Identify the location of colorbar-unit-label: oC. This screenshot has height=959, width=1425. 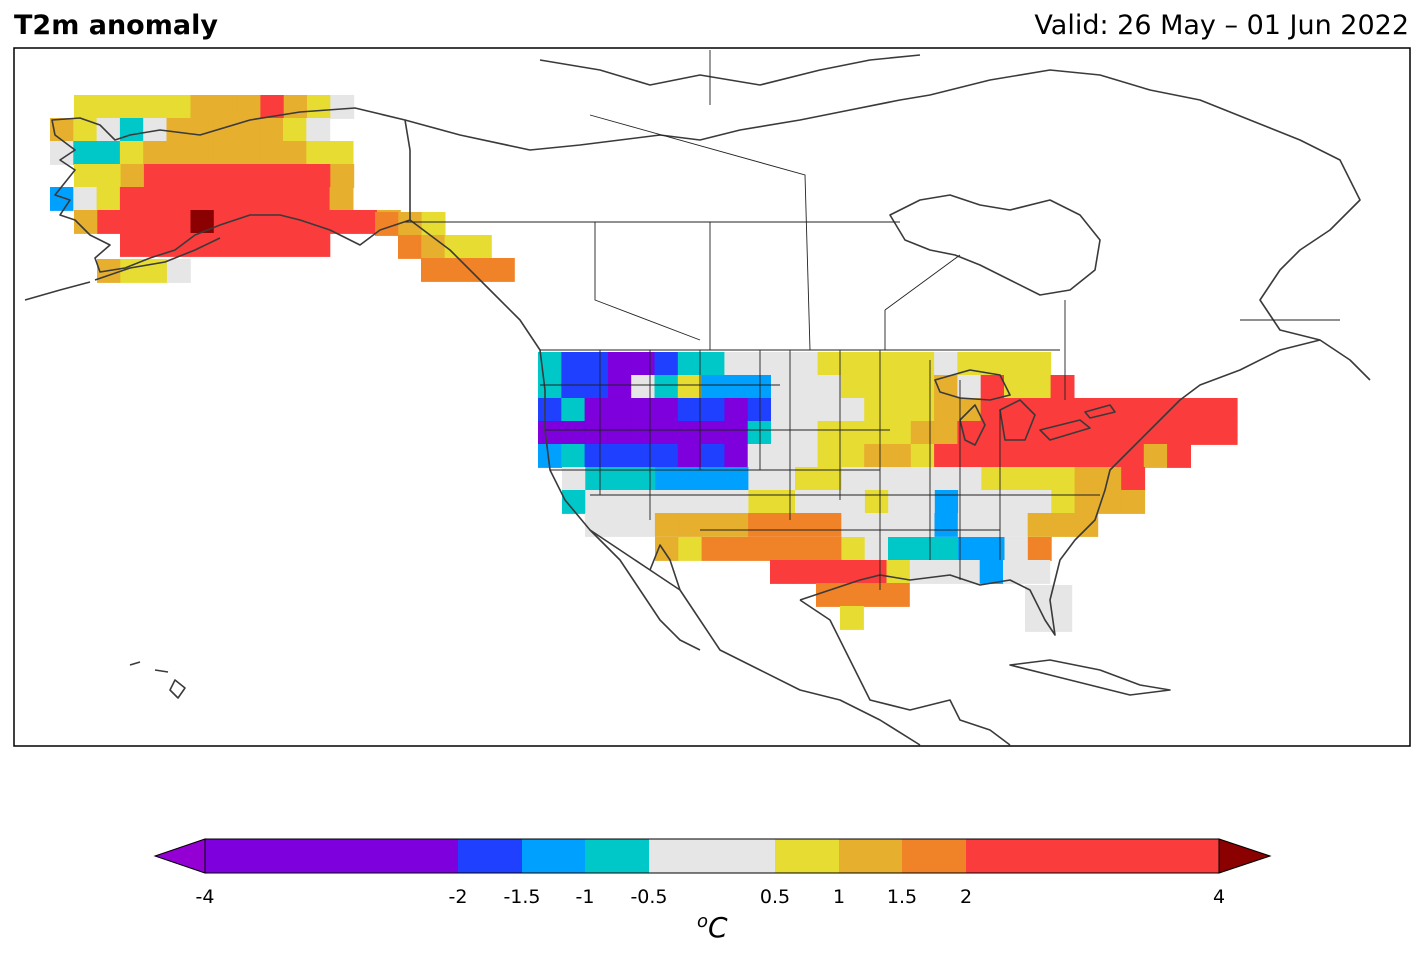
(712, 927).